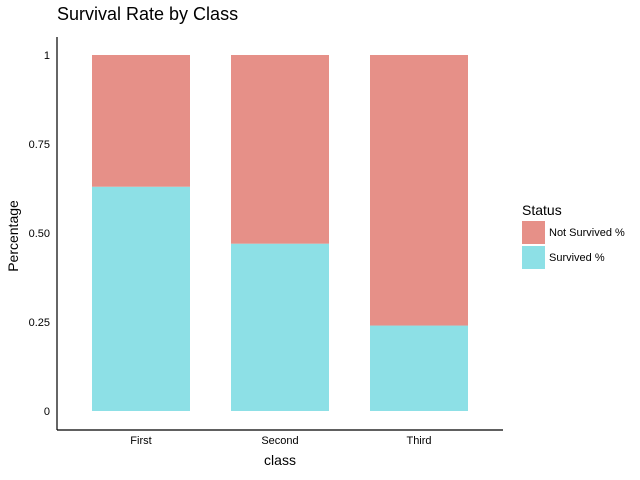  Describe the element at coordinates (147, 14) in the screenshot. I see `chart-title: Survival Rate by Class` at that location.